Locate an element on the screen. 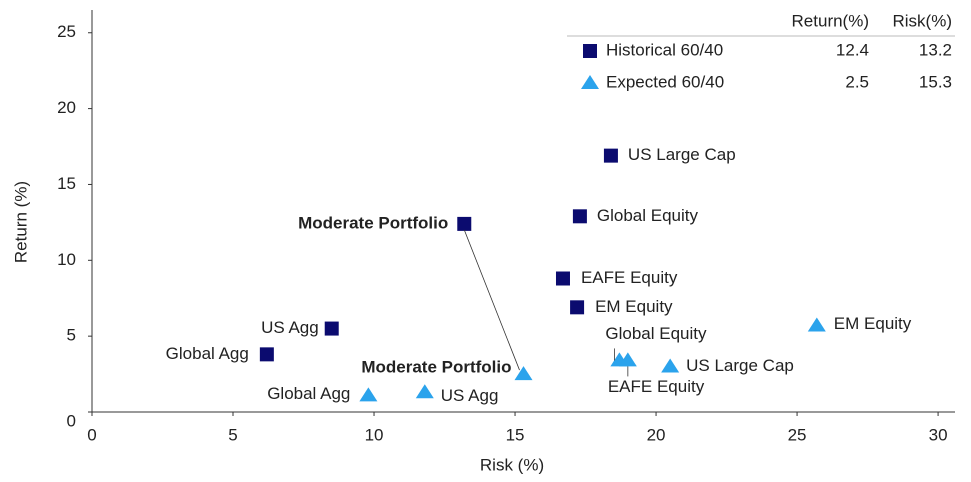 The image size is (971, 482). legend-column-header: Risk(%) is located at coordinates (923, 20).